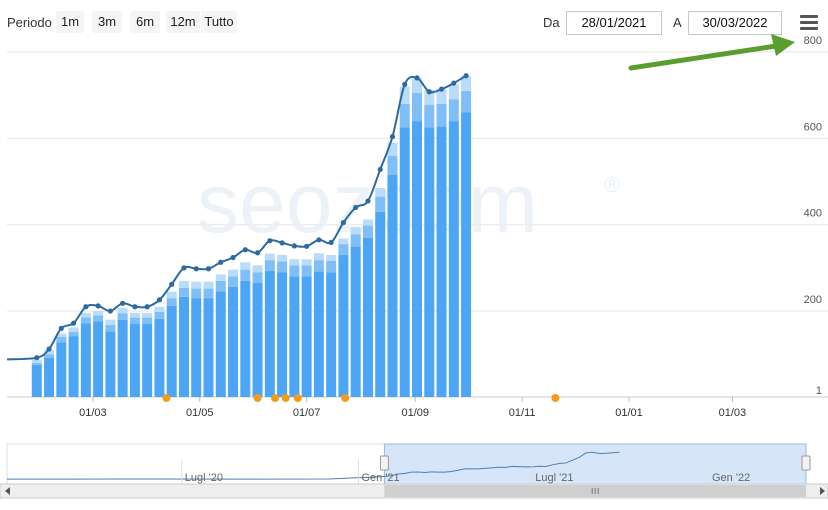  What do you see at coordinates (183, 22) in the screenshot?
I see `range-button-12m: 12m` at bounding box center [183, 22].